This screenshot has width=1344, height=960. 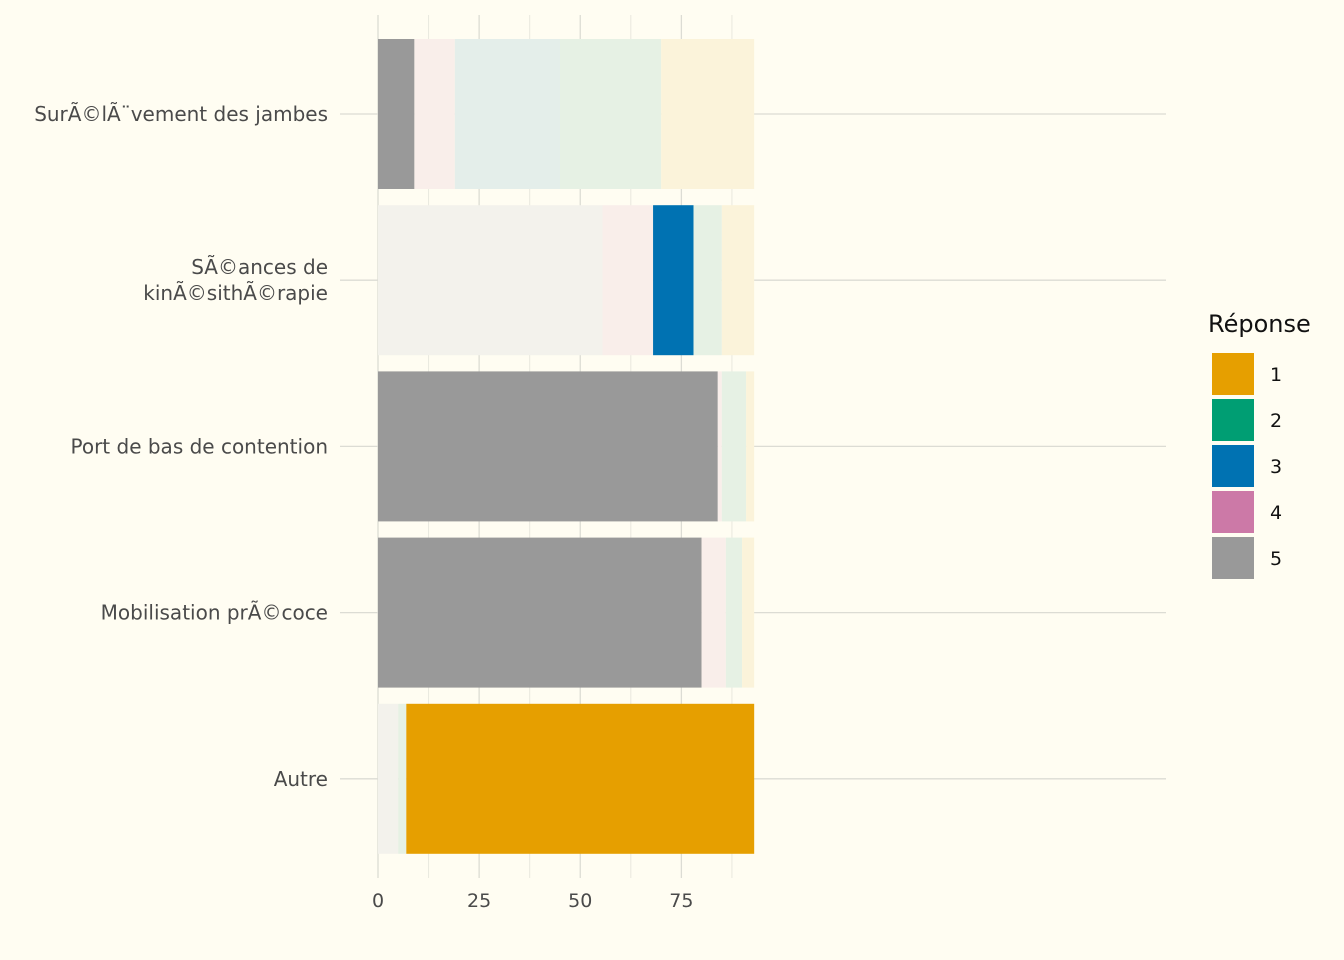 I want to click on legend-label-5: 5, so click(x=1276, y=559).